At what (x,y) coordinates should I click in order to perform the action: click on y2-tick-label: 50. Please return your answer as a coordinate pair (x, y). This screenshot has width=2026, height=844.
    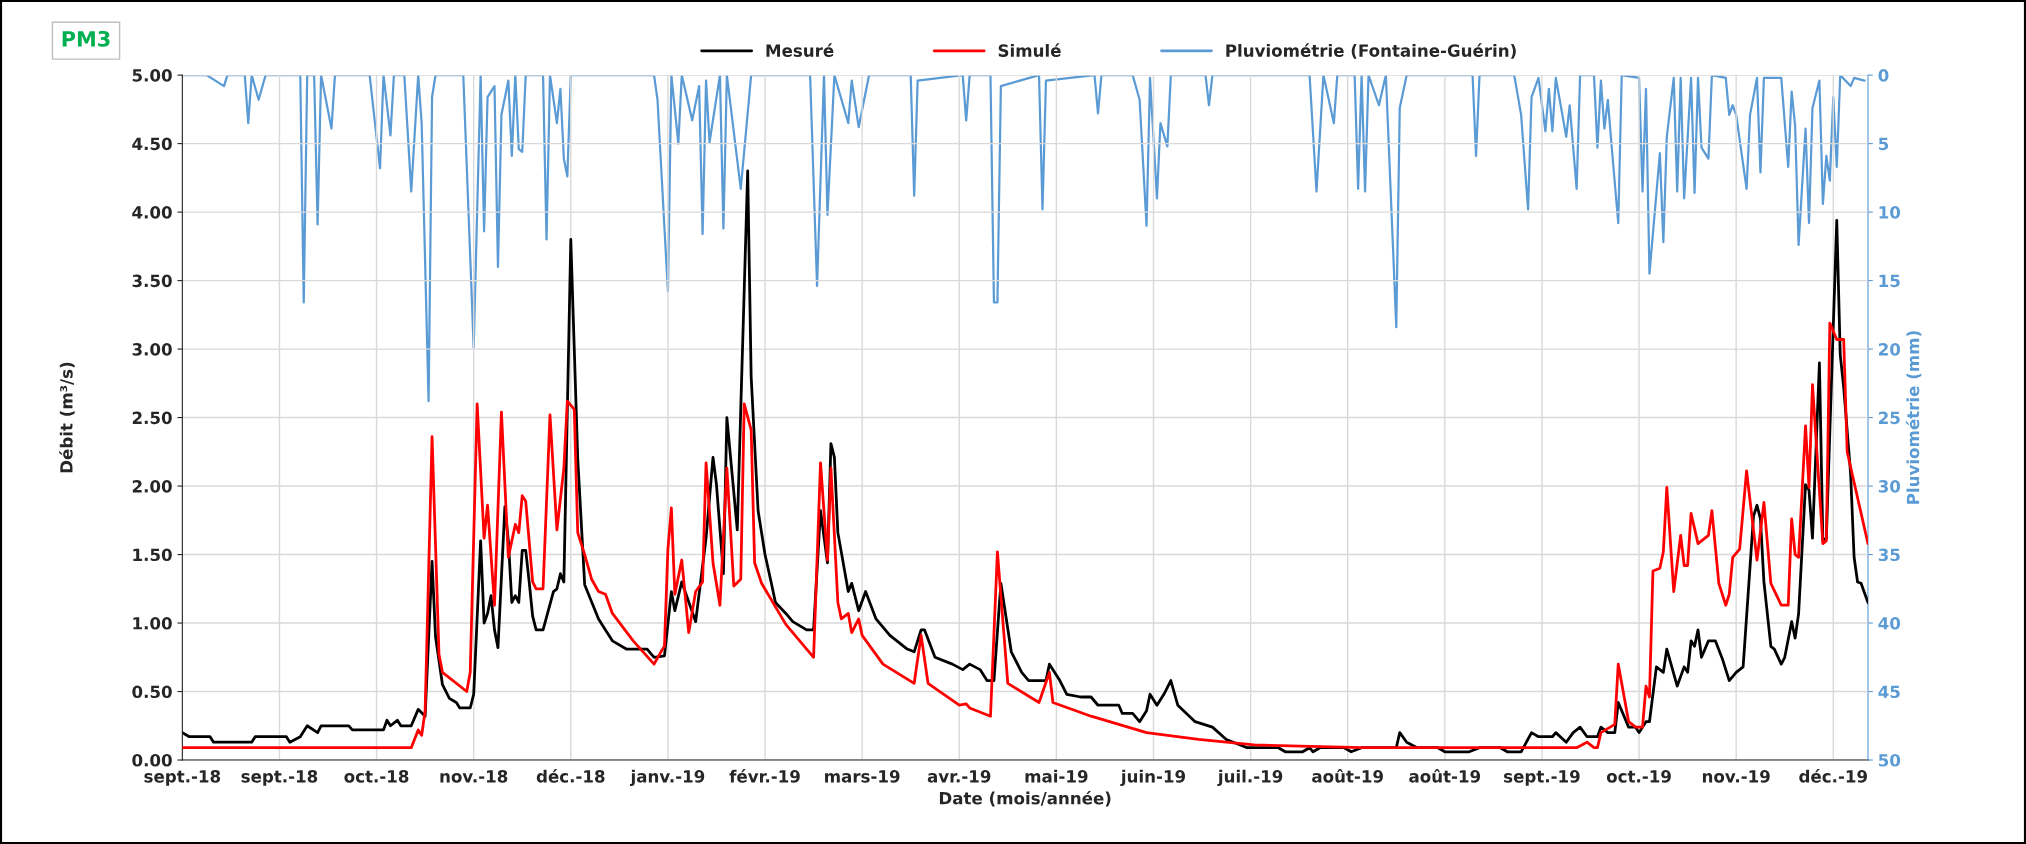
    Looking at the image, I should click on (1889, 760).